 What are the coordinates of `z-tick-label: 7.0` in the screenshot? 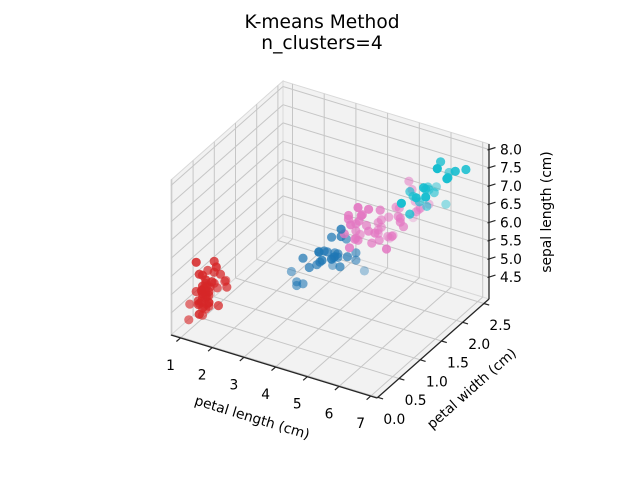 It's located at (511, 187).